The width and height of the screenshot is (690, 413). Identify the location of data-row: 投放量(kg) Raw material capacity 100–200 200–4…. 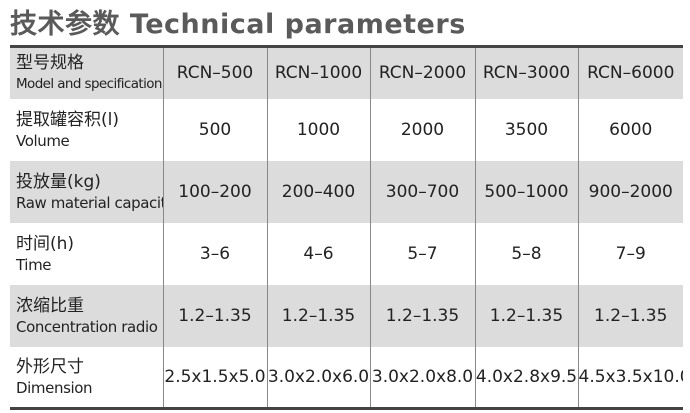
(346, 191).